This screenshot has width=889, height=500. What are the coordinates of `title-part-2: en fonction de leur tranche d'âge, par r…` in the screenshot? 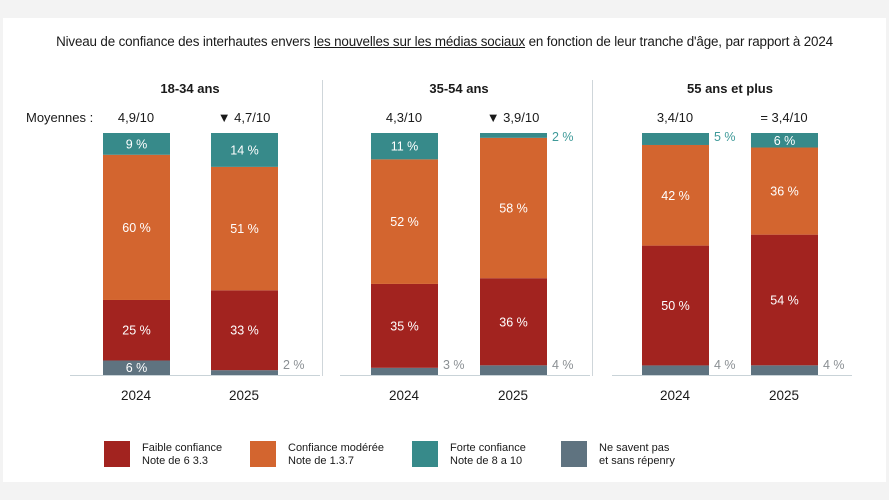 It's located at (679, 41).